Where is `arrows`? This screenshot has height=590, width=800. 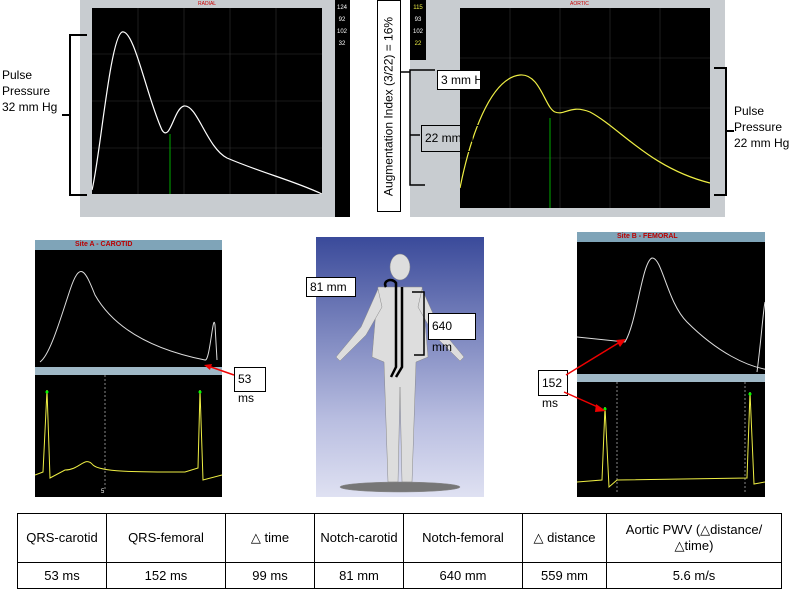 arrows is located at coordinates (594, 375).